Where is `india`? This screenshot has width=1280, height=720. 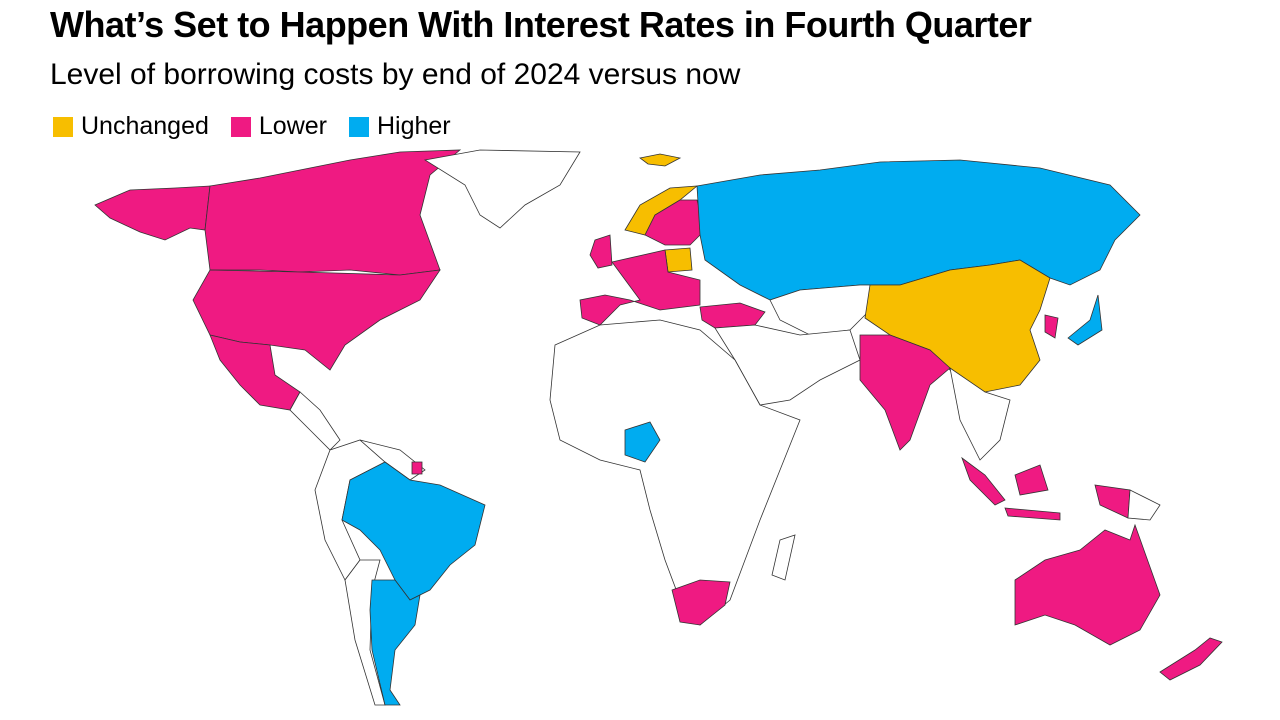
india is located at coordinates (905, 392).